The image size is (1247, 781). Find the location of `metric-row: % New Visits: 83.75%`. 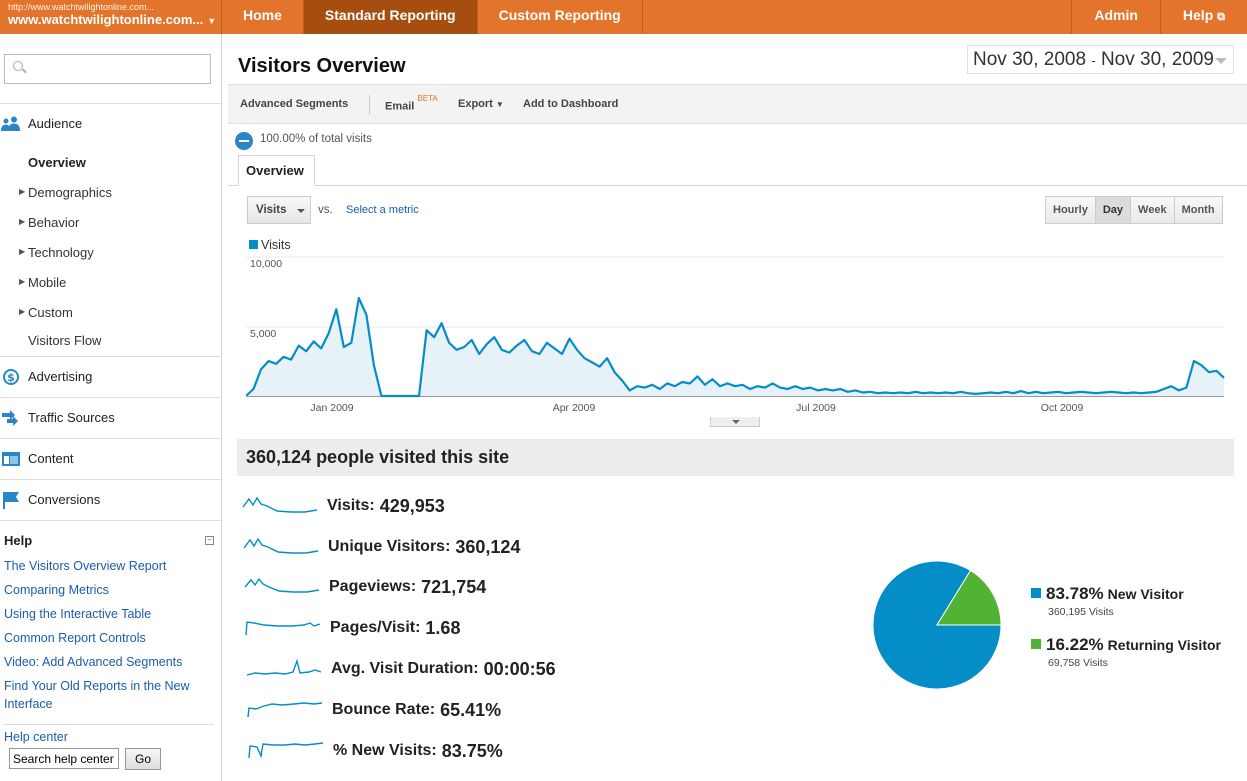

metric-row: % New Visits: 83.75% is located at coordinates (372, 751).